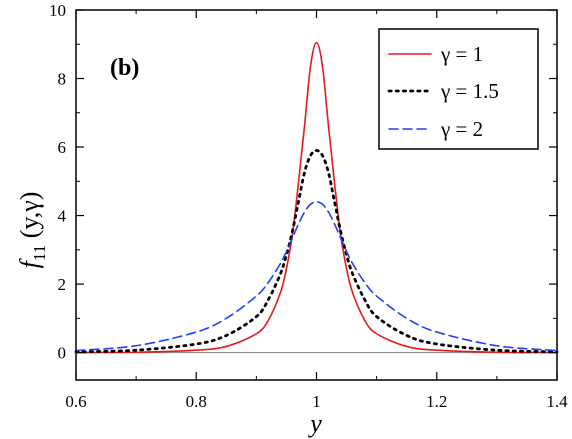 This screenshot has width=572, height=439. I want to click on x-tick-label: 0.8, so click(196, 401).